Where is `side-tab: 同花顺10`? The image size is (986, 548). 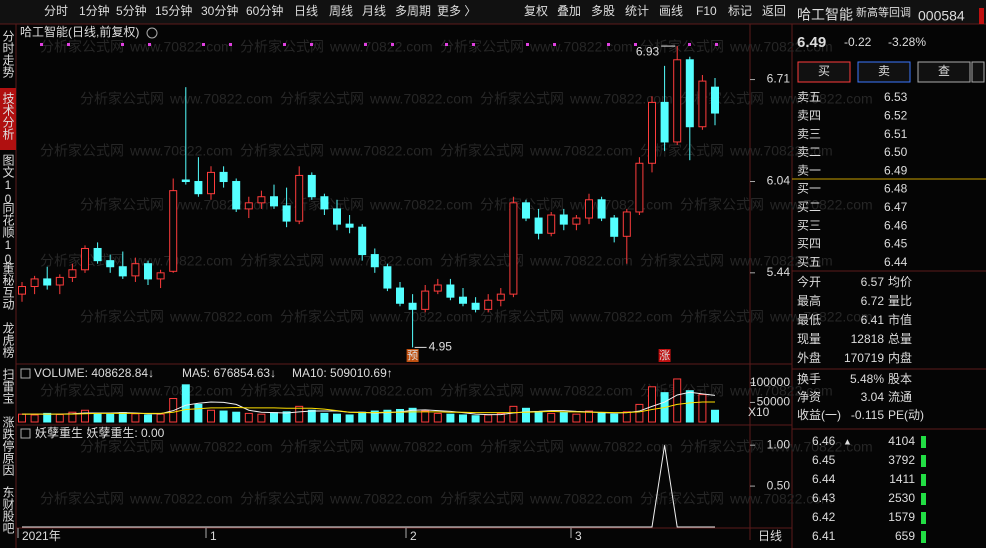 side-tab: 同花顺10 is located at coordinates (8, 234).